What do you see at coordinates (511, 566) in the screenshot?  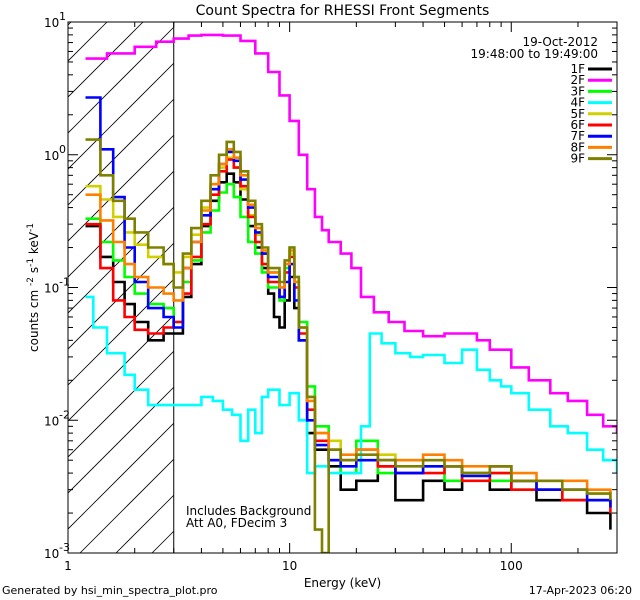 I see `x-tick-label-100: 100` at bounding box center [511, 566].